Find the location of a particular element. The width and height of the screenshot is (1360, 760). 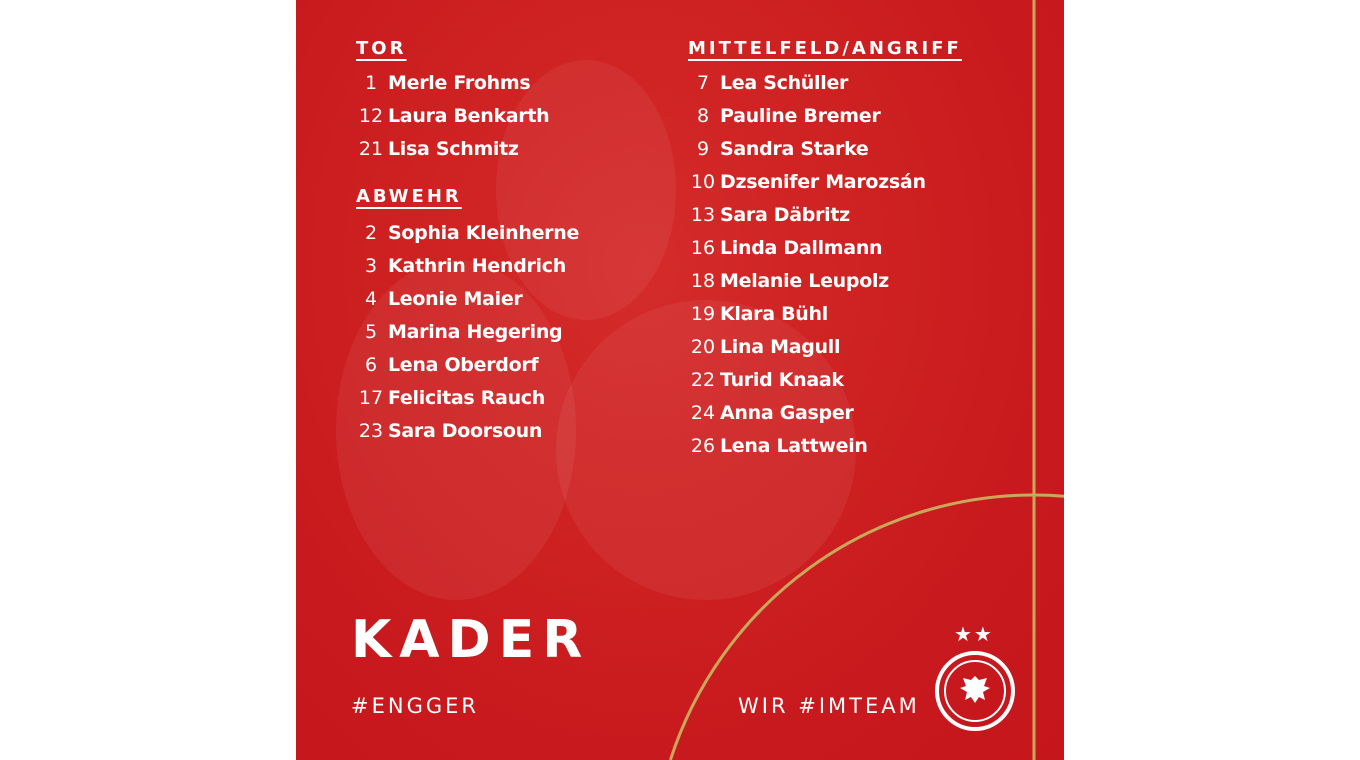

player-row: 13 Sara Däbritz is located at coordinates (825, 220).